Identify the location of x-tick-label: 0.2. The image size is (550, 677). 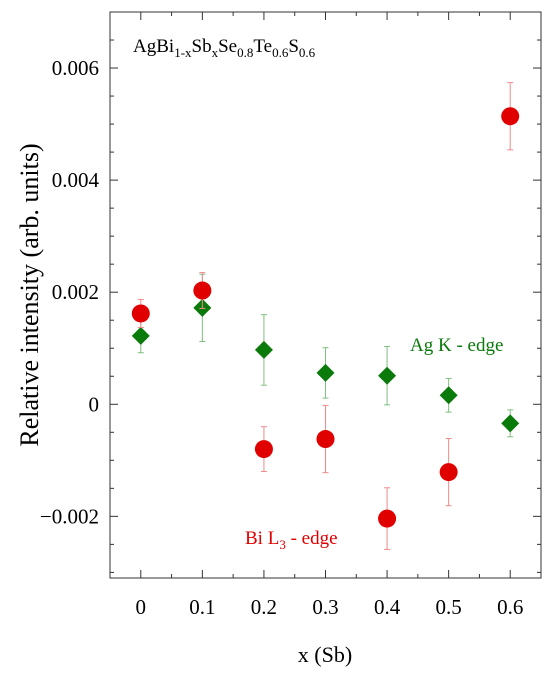
(264, 607).